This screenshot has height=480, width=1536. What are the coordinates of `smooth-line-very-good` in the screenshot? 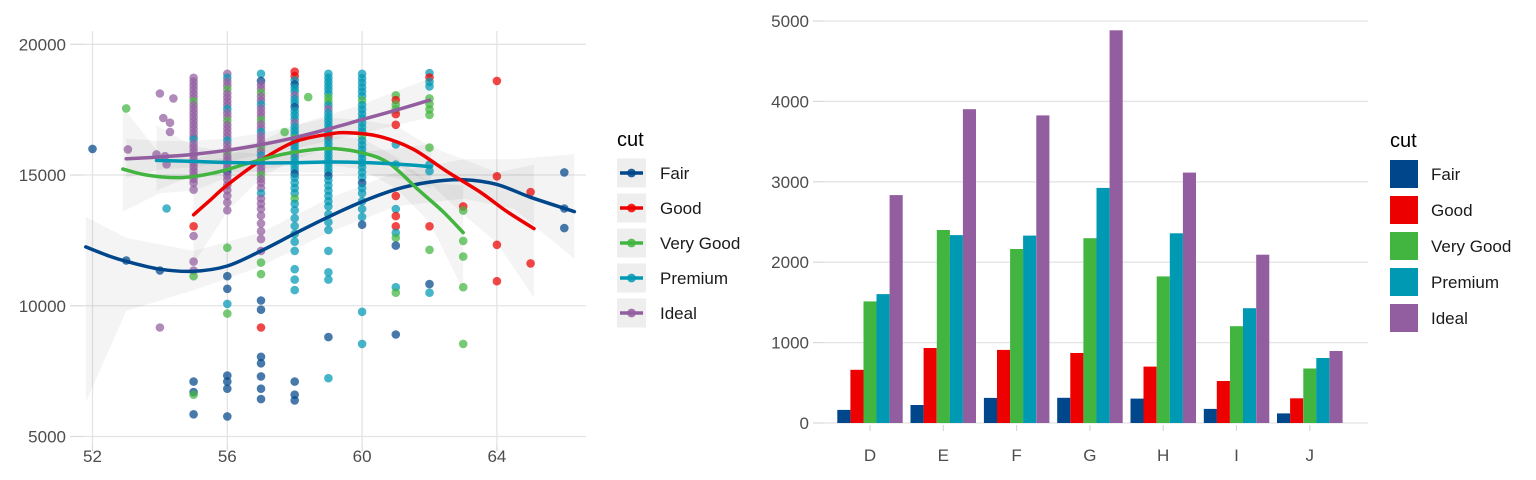 It's located at (293, 190).